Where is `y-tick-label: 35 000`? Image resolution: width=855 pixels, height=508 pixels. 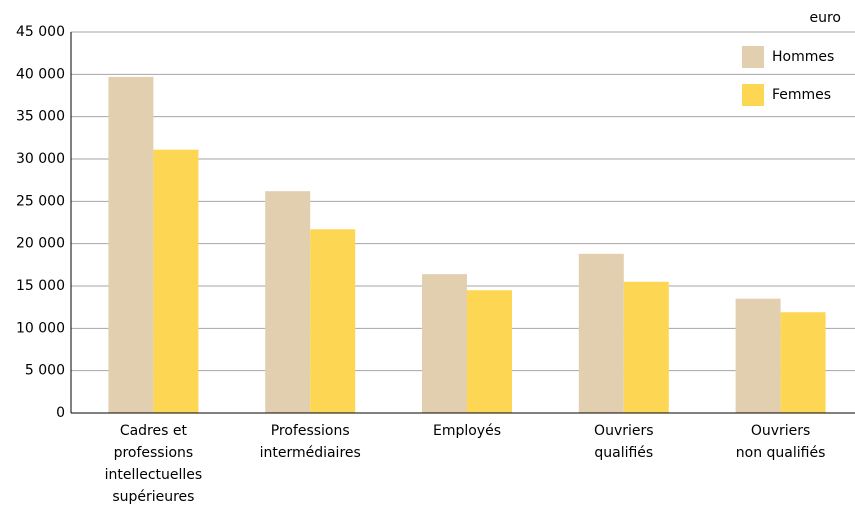
y-tick-label: 35 000 is located at coordinates (40, 117).